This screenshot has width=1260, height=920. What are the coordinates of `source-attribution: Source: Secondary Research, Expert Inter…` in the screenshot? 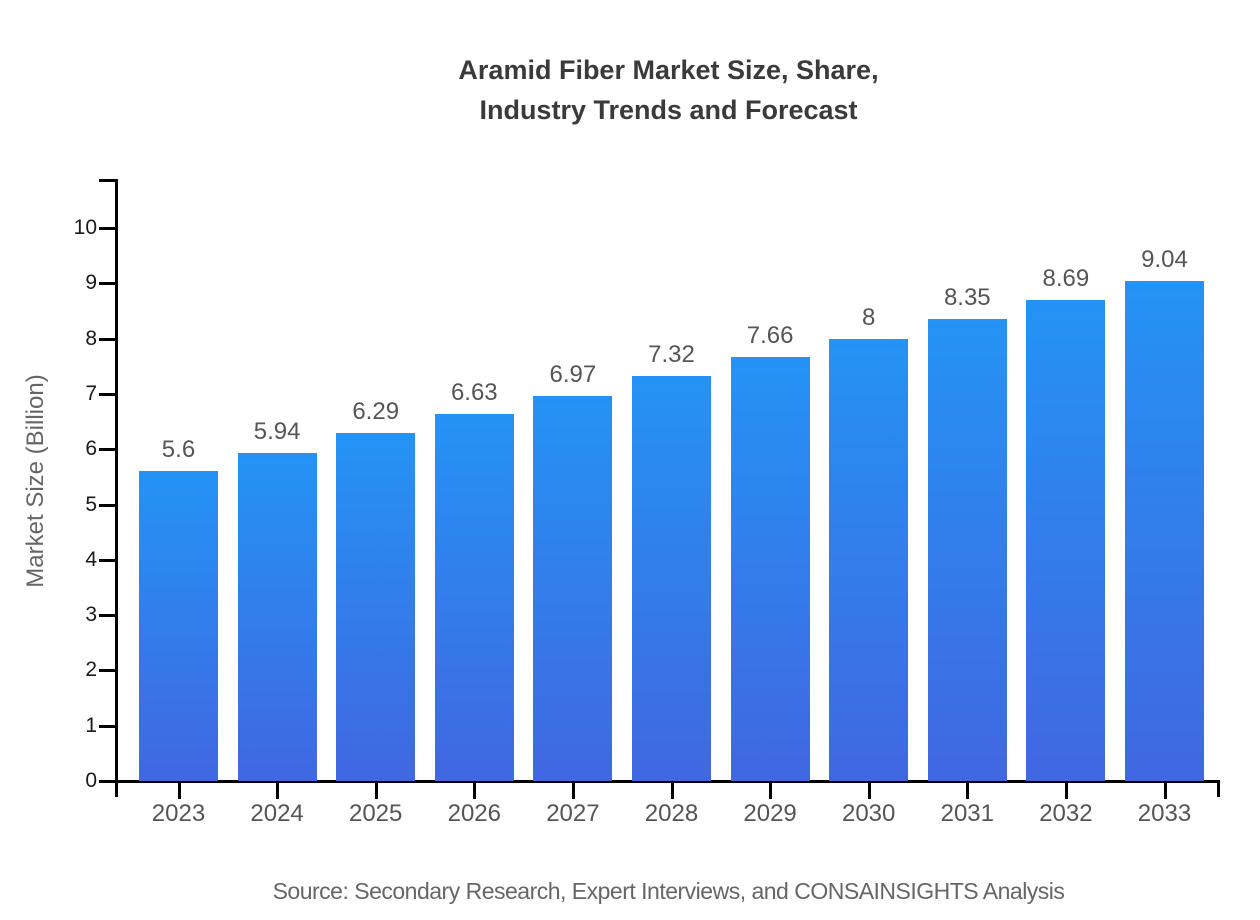 It's located at (668, 891).